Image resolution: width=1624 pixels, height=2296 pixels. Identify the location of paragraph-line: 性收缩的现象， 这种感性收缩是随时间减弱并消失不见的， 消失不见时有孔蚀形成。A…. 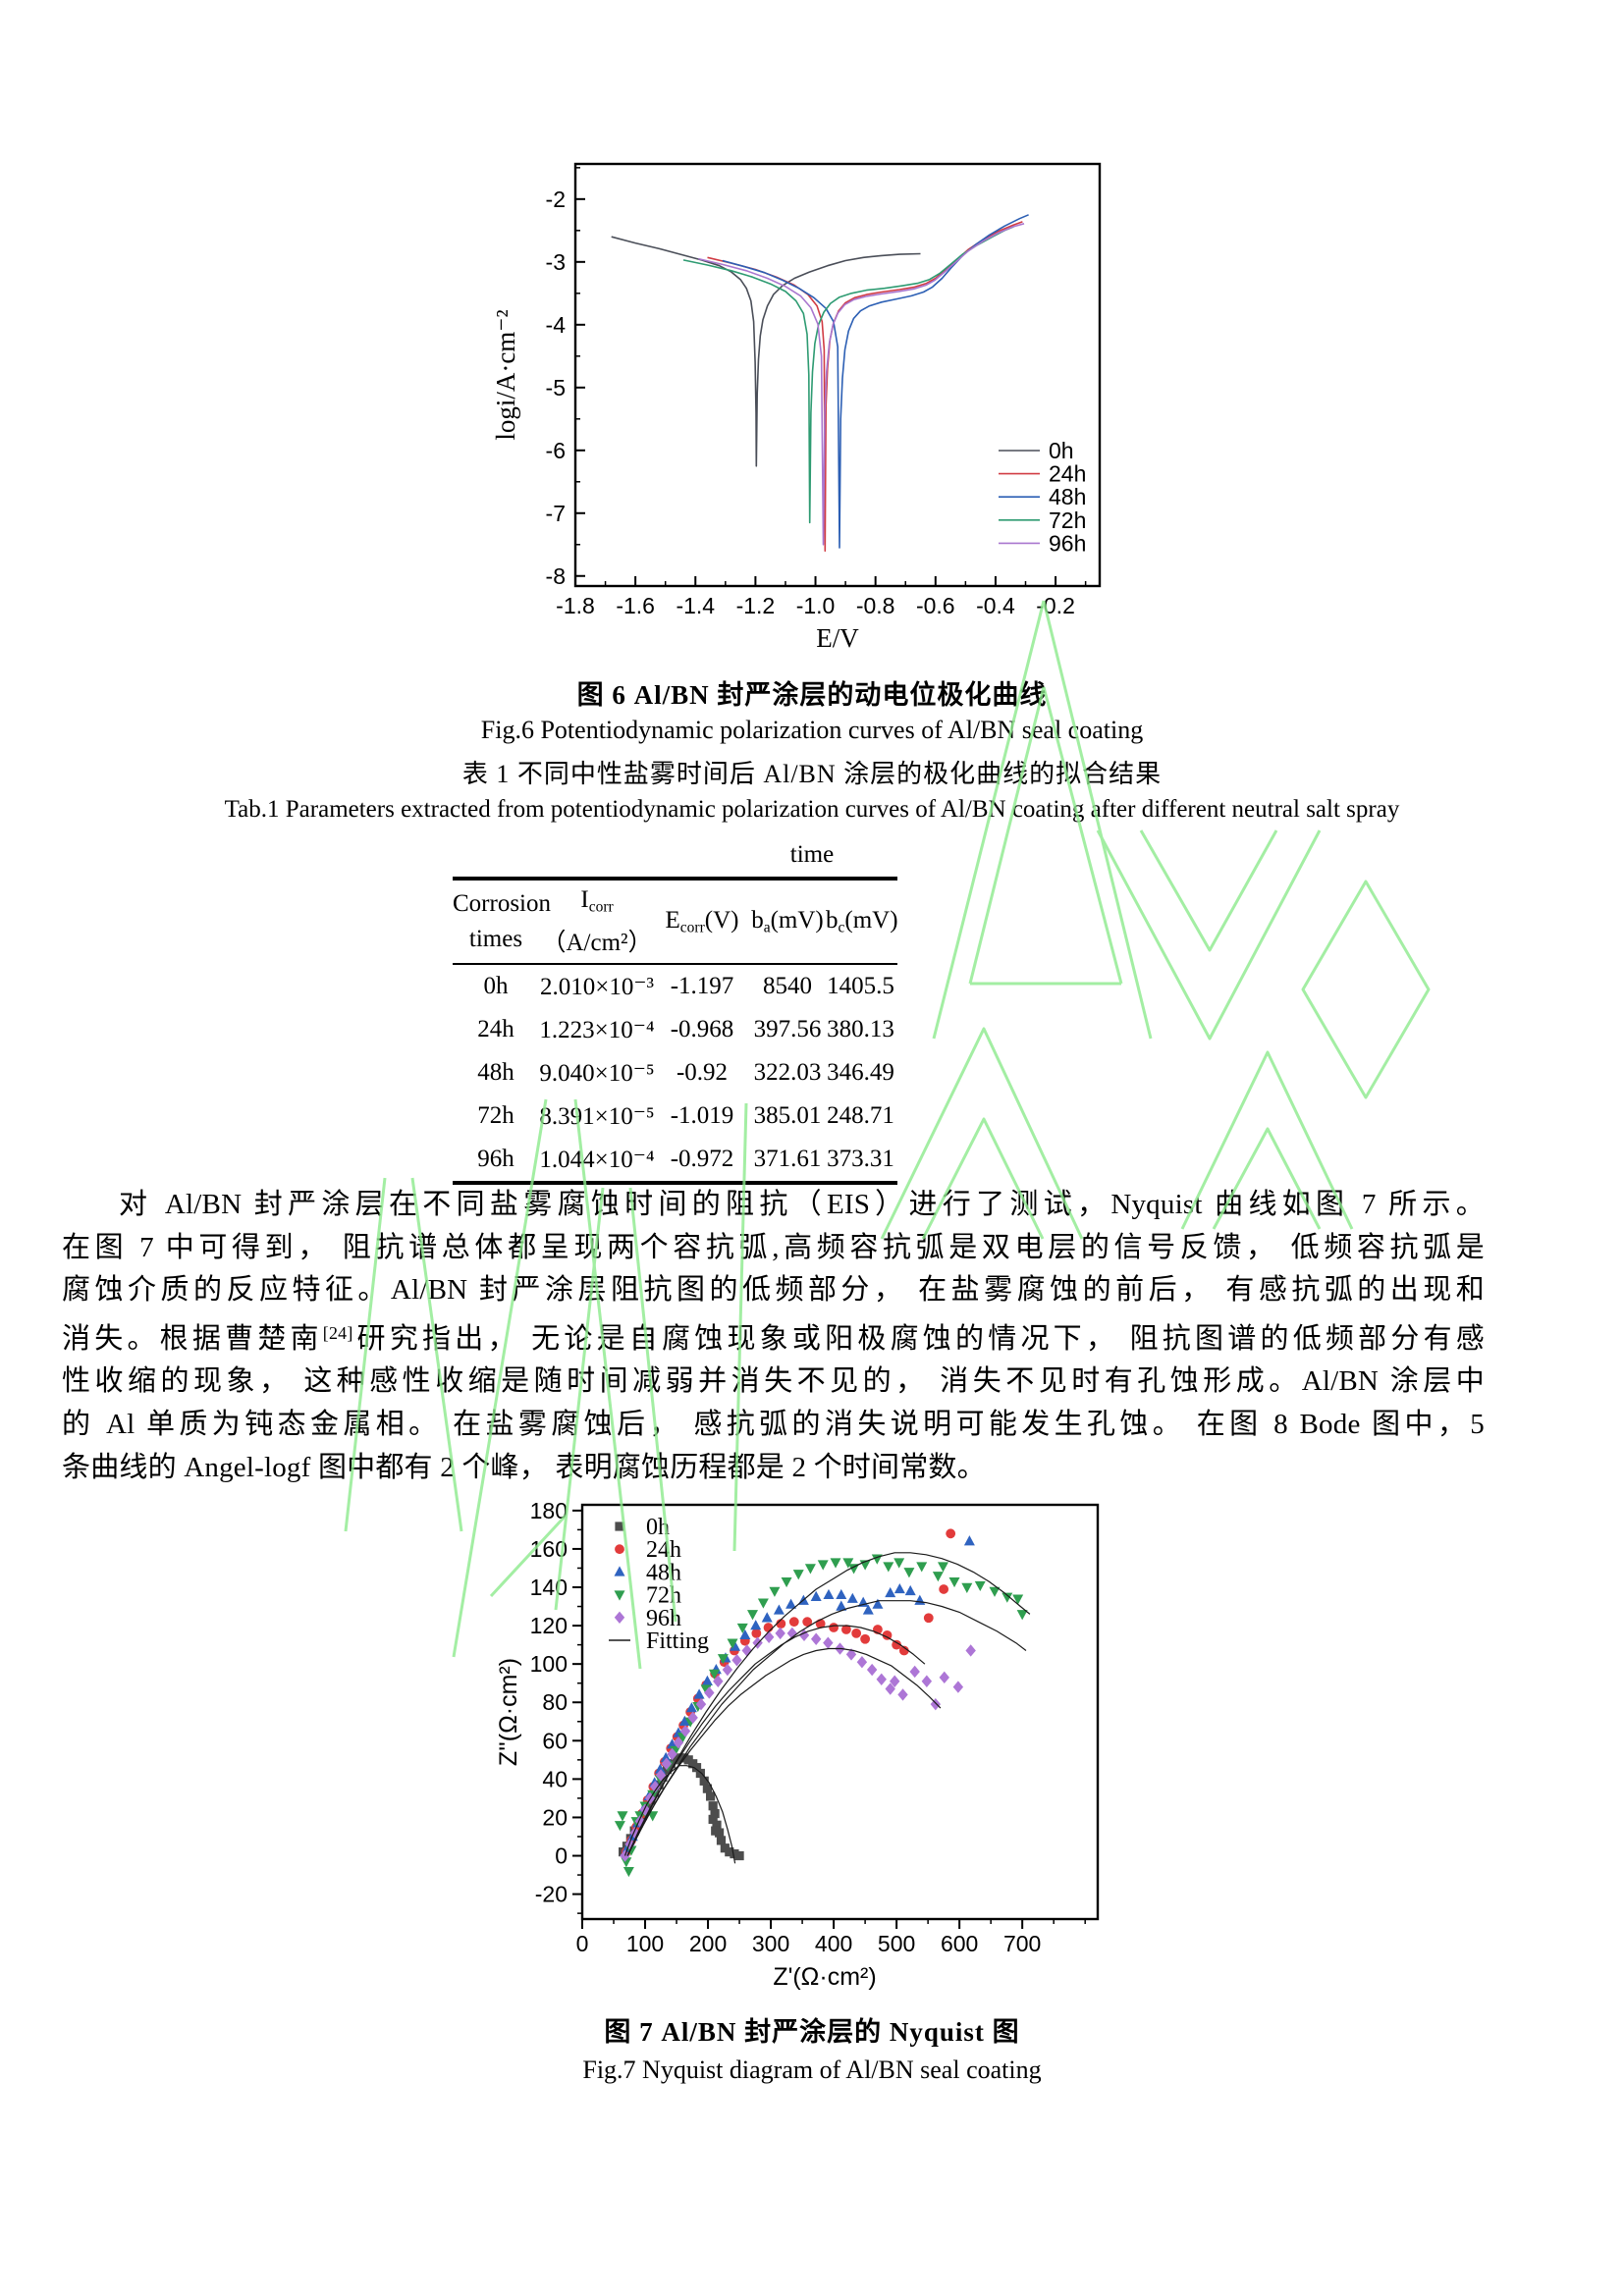
(773, 1381).